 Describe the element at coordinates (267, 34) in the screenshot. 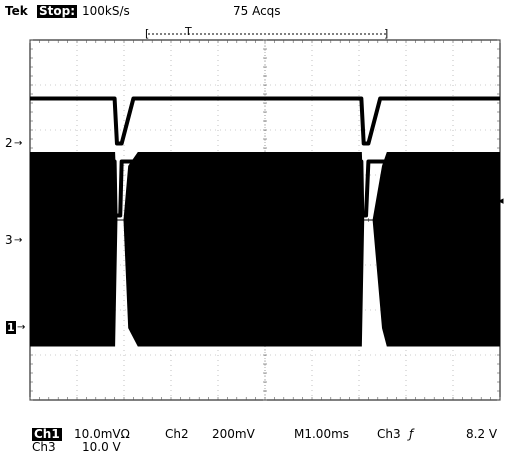

I see `record-length-line` at that location.